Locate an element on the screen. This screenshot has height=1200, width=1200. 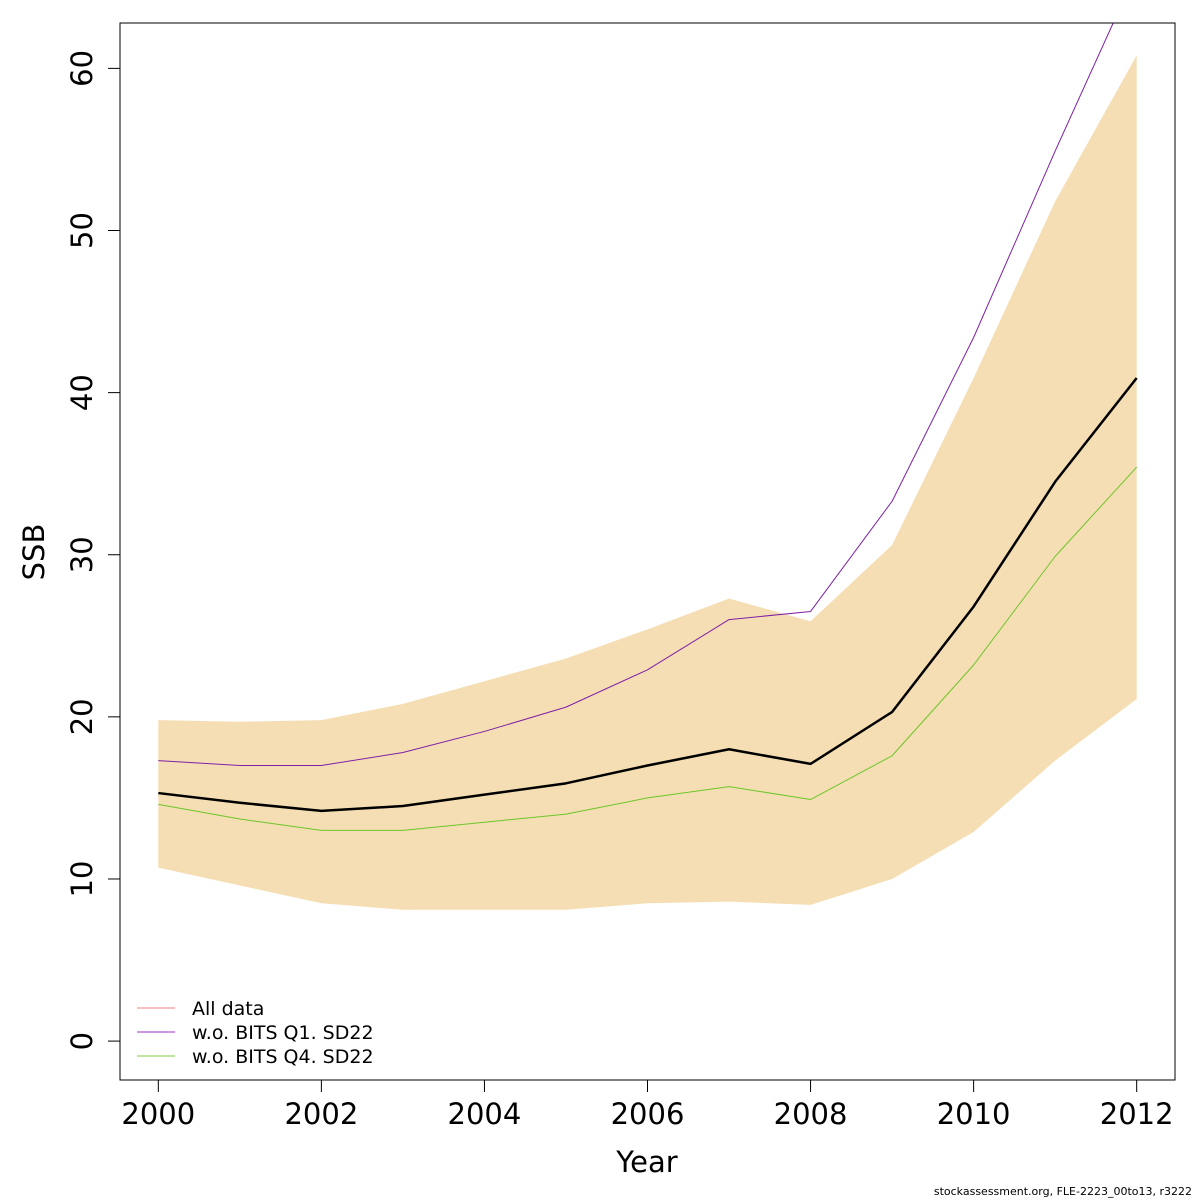
x-axis: 2000 2002 2004 2006 2008 2010 2012 is located at coordinates (647, 1105).